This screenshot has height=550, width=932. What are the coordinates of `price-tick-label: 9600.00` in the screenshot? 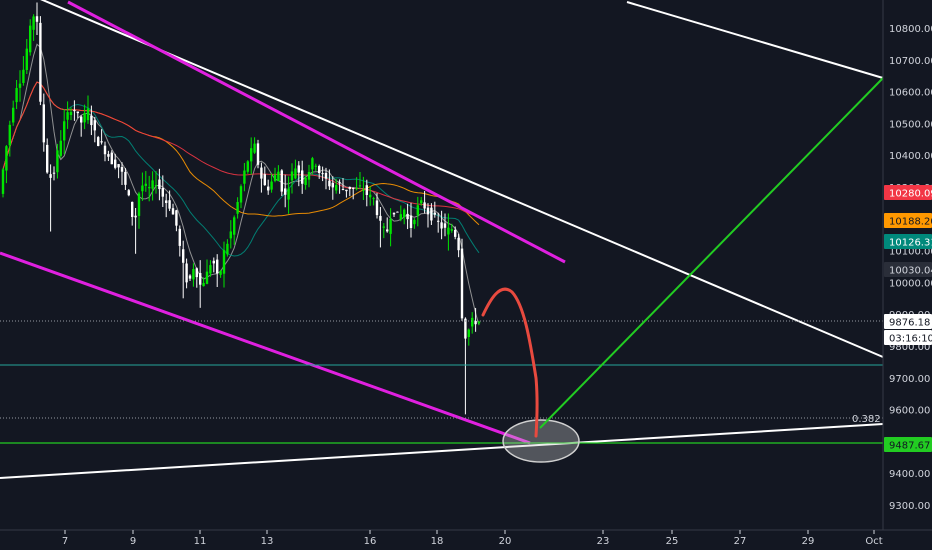 It's located at (909, 411).